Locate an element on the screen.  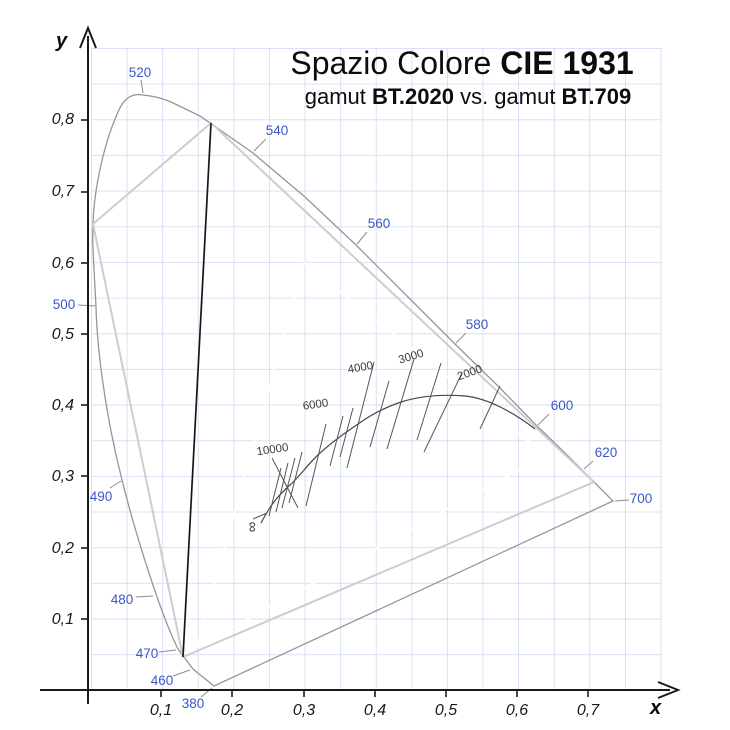
subtitle-part: vs. gamut is located at coordinates (508, 96).